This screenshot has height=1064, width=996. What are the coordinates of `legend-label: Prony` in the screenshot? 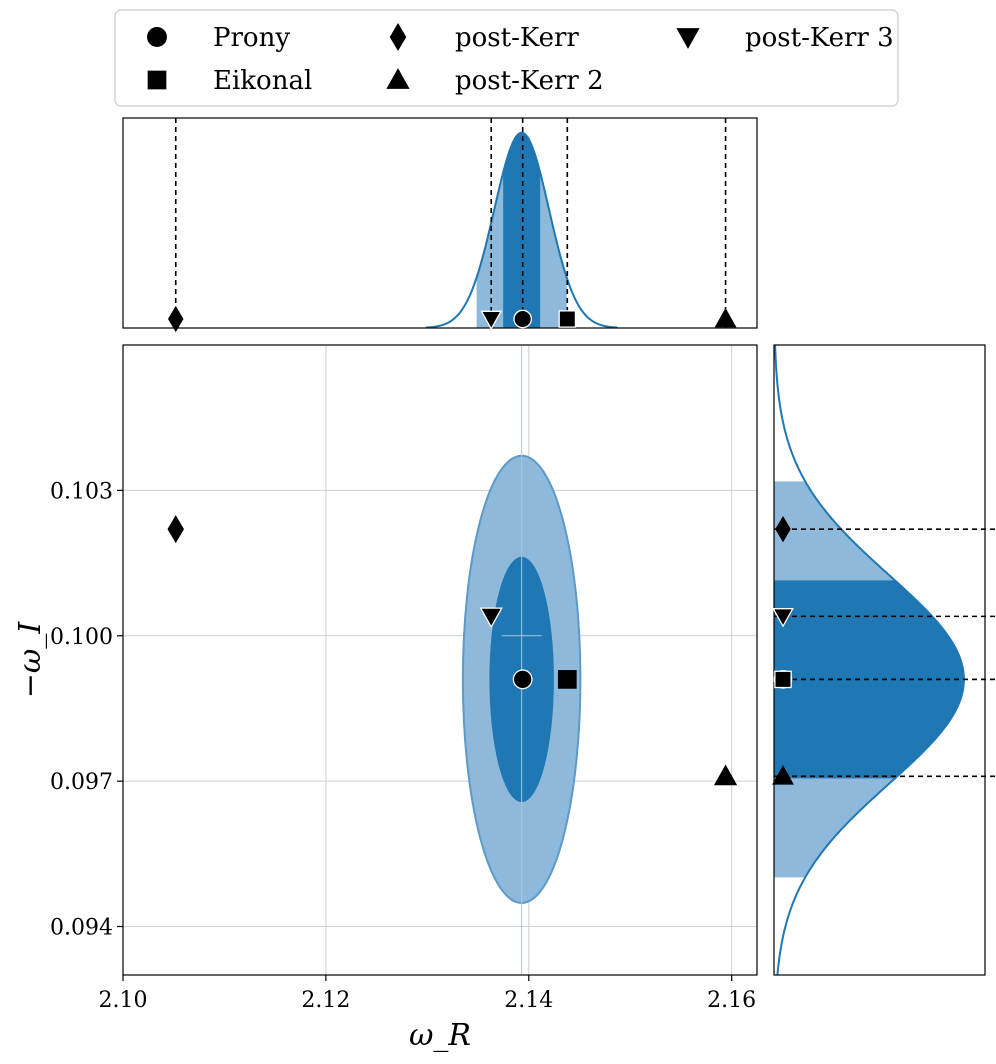 It's located at (251, 38).